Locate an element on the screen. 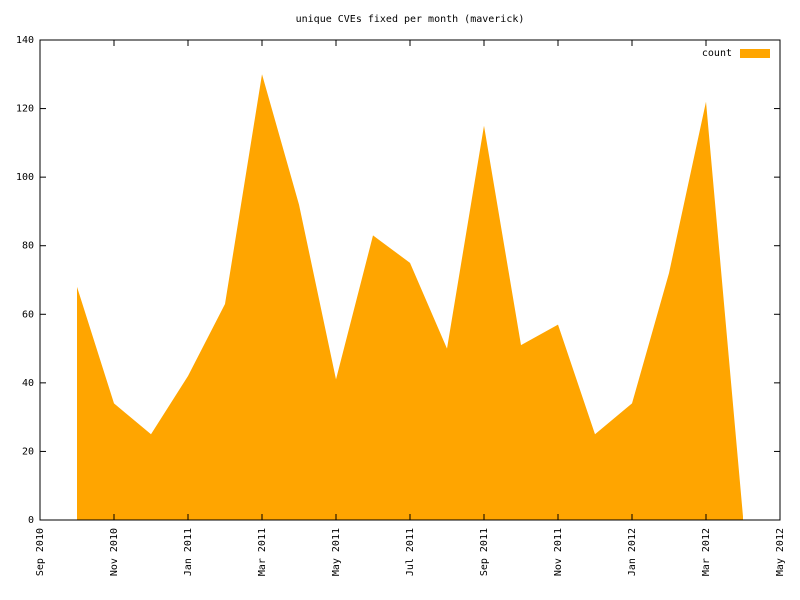  y-tick-label: 120 is located at coordinates (25, 109).